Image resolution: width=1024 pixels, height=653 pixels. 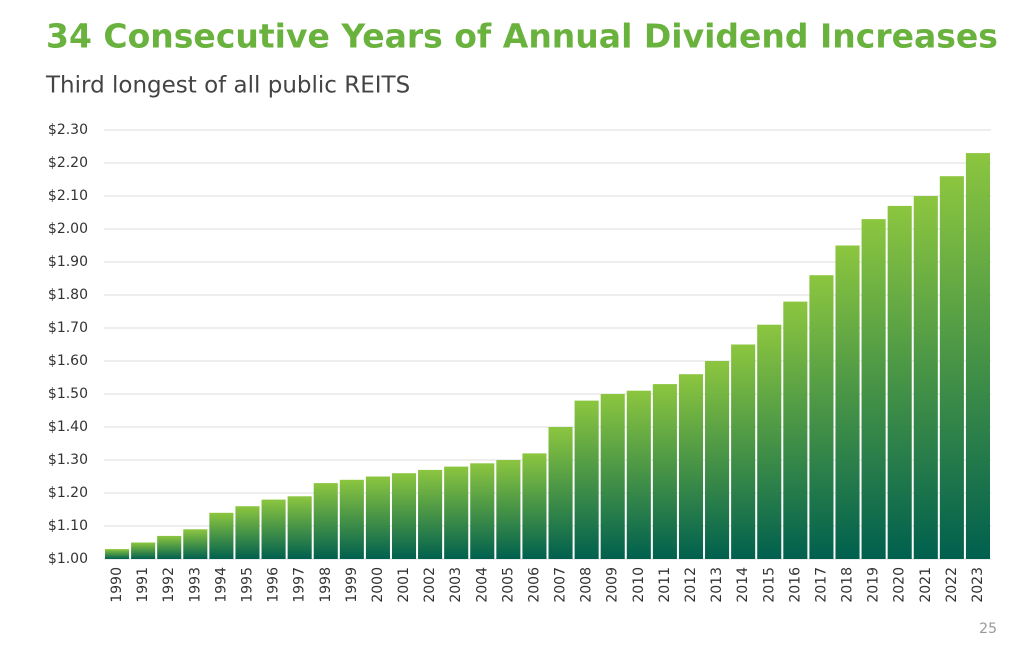 What do you see at coordinates (795, 585) in the screenshot?
I see `x-tick-label: 2016` at bounding box center [795, 585].